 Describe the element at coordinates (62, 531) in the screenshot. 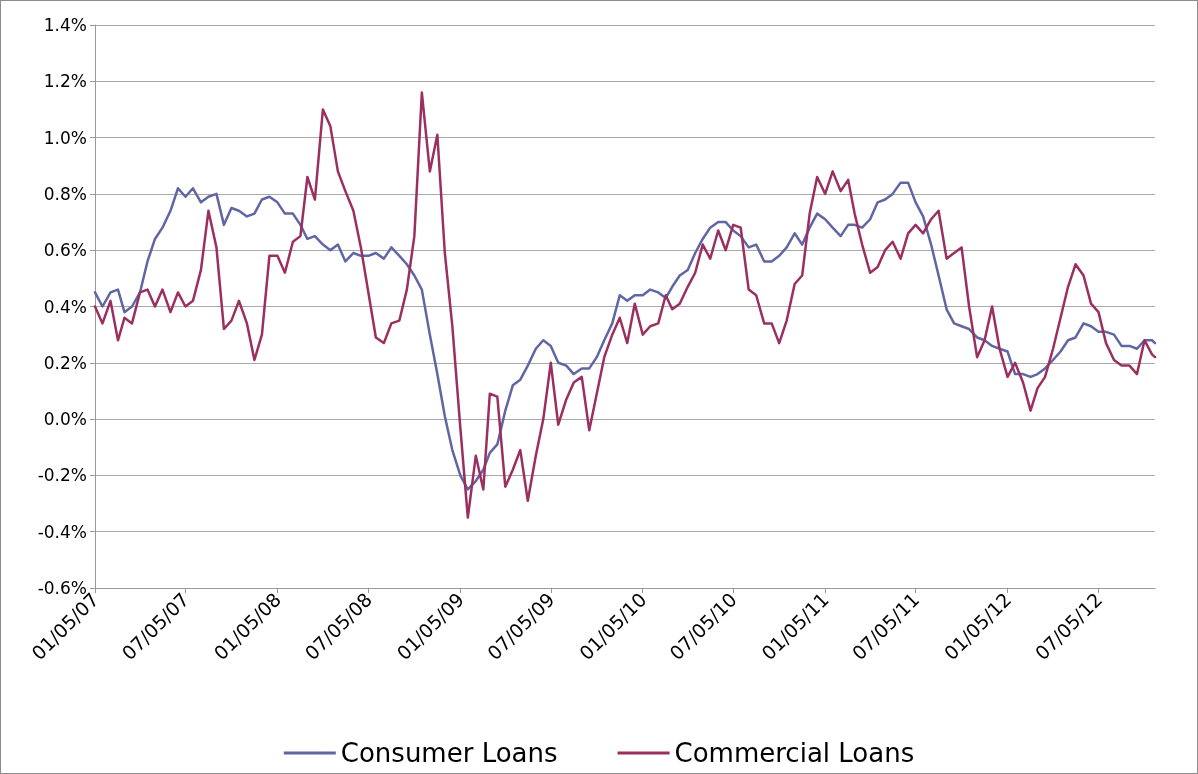

I see `y-tick-label: -0.4%` at that location.